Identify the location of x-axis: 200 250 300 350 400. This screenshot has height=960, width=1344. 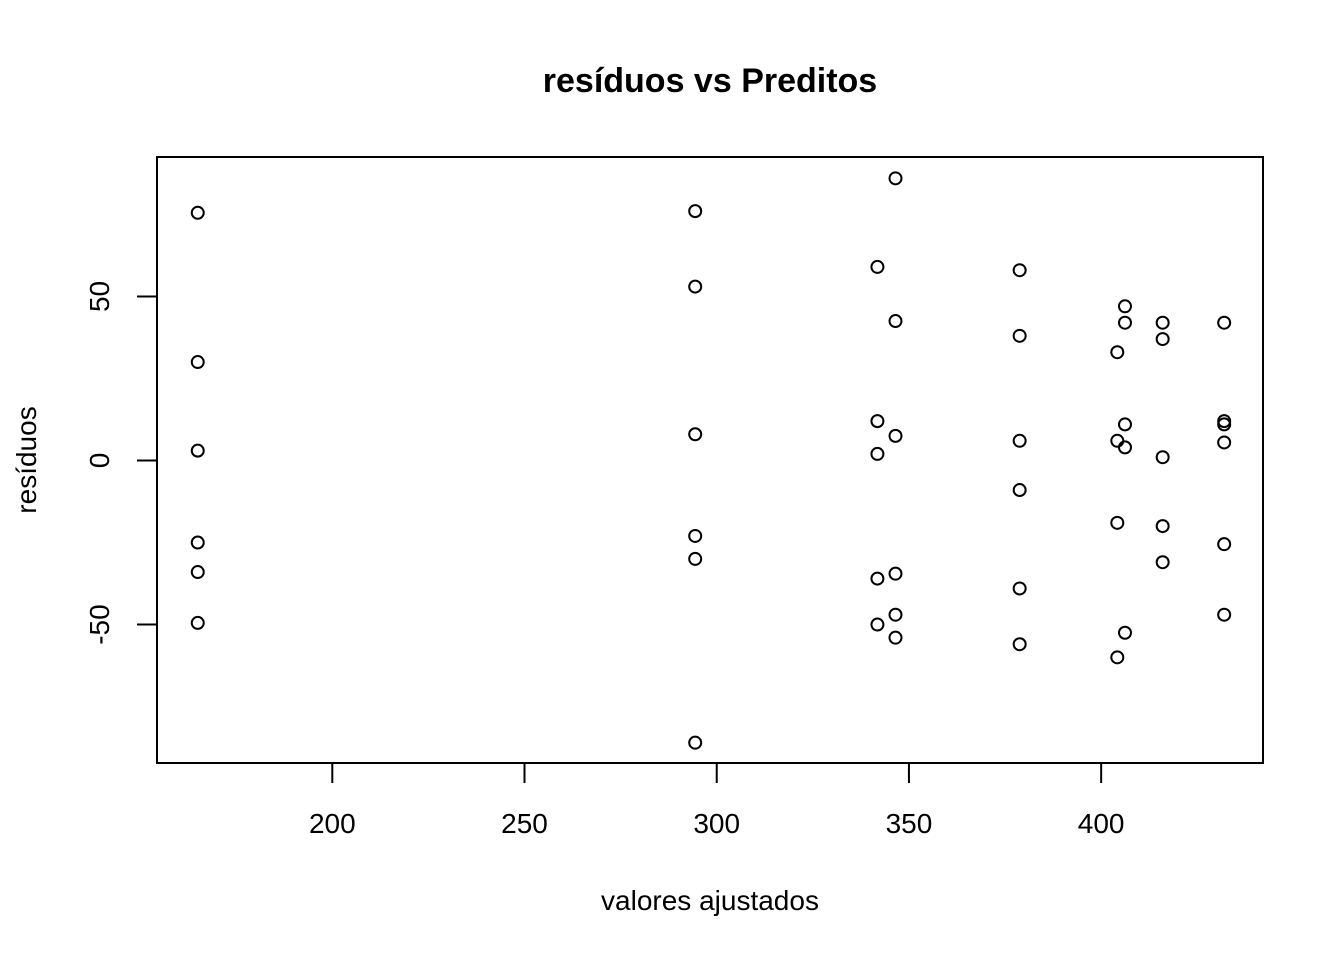
(717, 800).